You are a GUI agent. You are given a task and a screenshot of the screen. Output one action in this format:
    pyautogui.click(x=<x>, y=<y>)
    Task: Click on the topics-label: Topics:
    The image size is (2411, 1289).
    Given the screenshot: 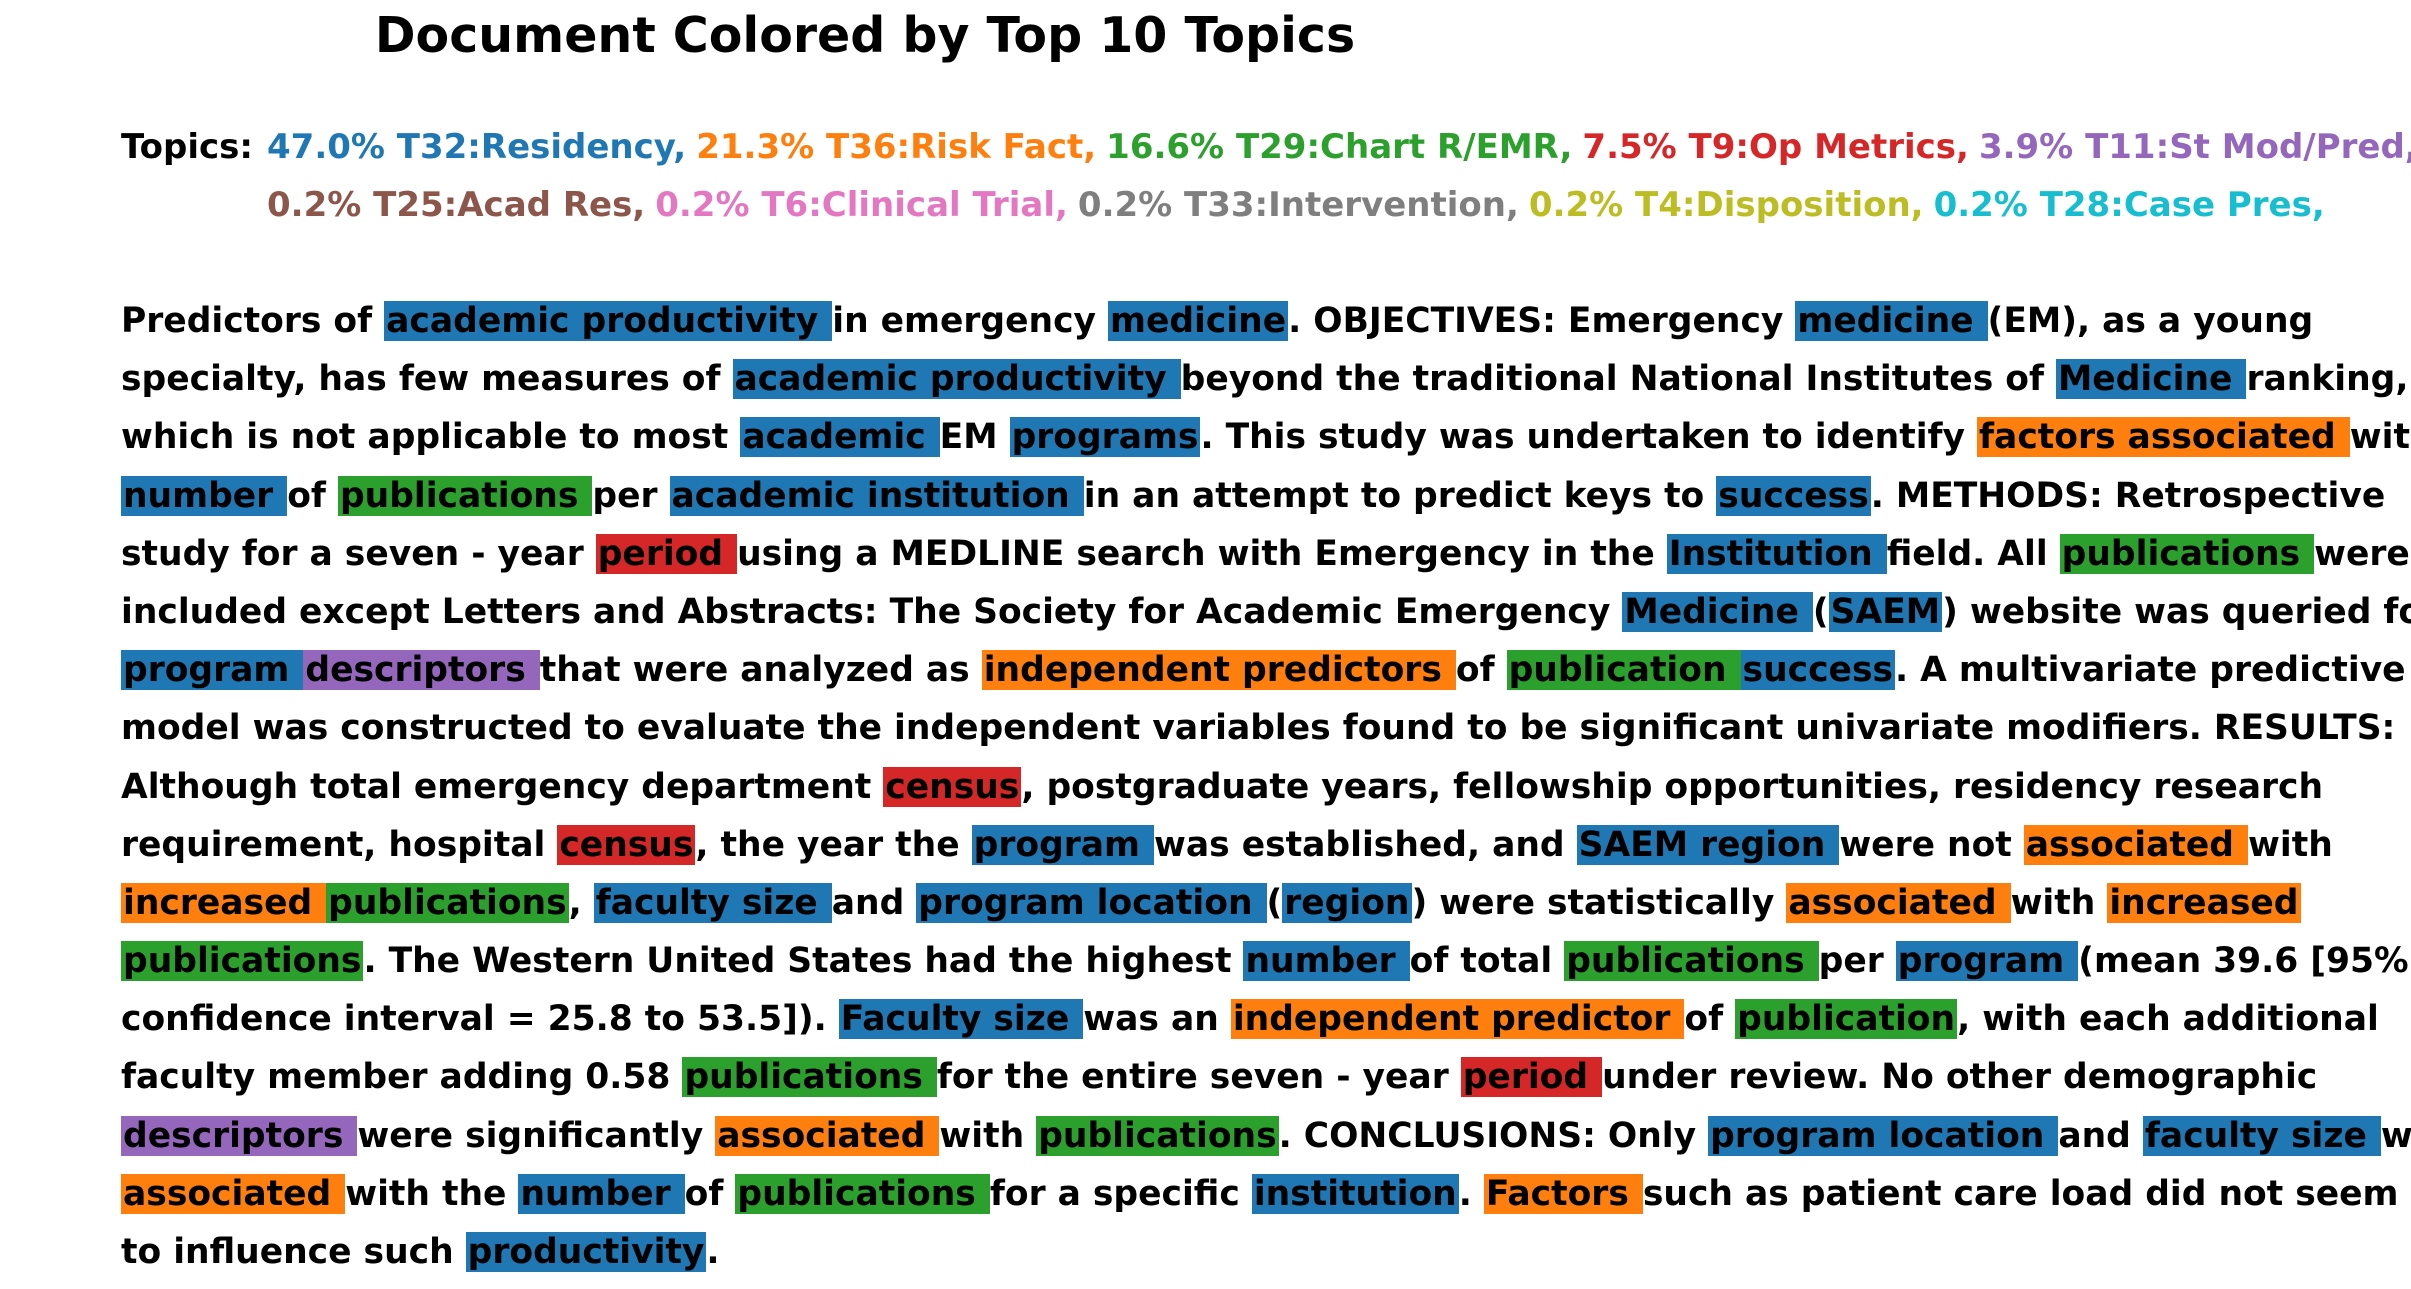 What is the action you would take?
    pyautogui.click(x=187, y=147)
    